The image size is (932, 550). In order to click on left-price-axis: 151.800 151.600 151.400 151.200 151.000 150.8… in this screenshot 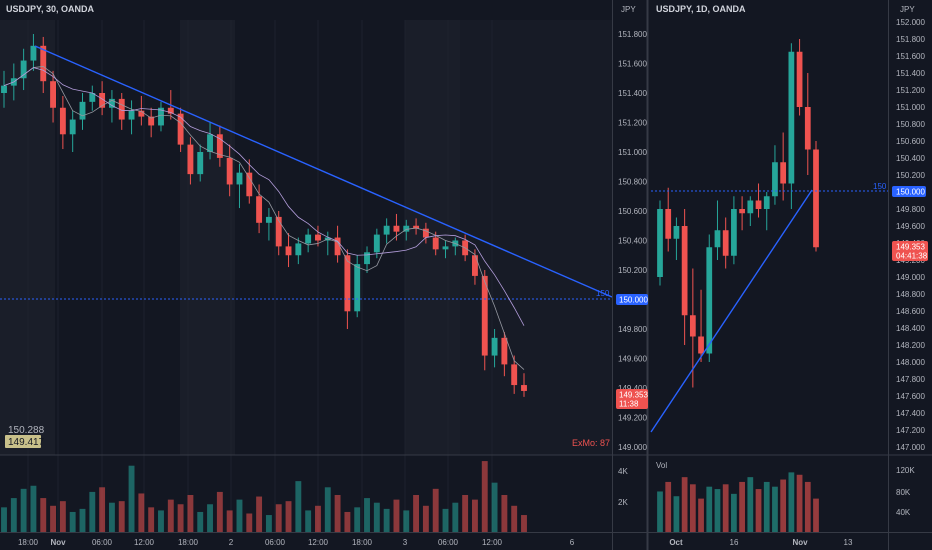, I will do `click(632, 241)`.